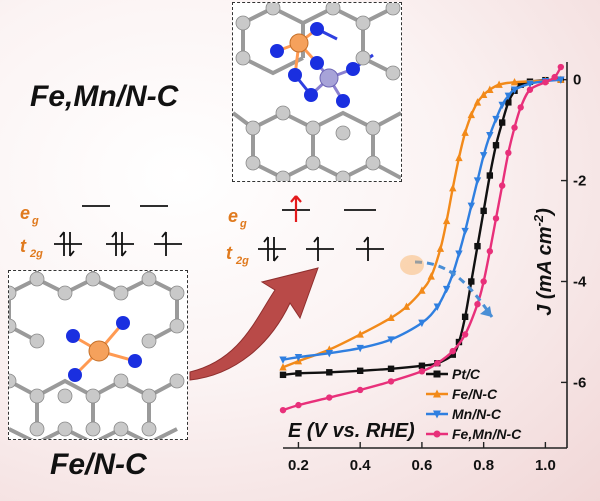 This screenshot has height=501, width=600. What do you see at coordinates (483, 465) in the screenshot?
I see `x-tick-label: 0.8` at bounding box center [483, 465].